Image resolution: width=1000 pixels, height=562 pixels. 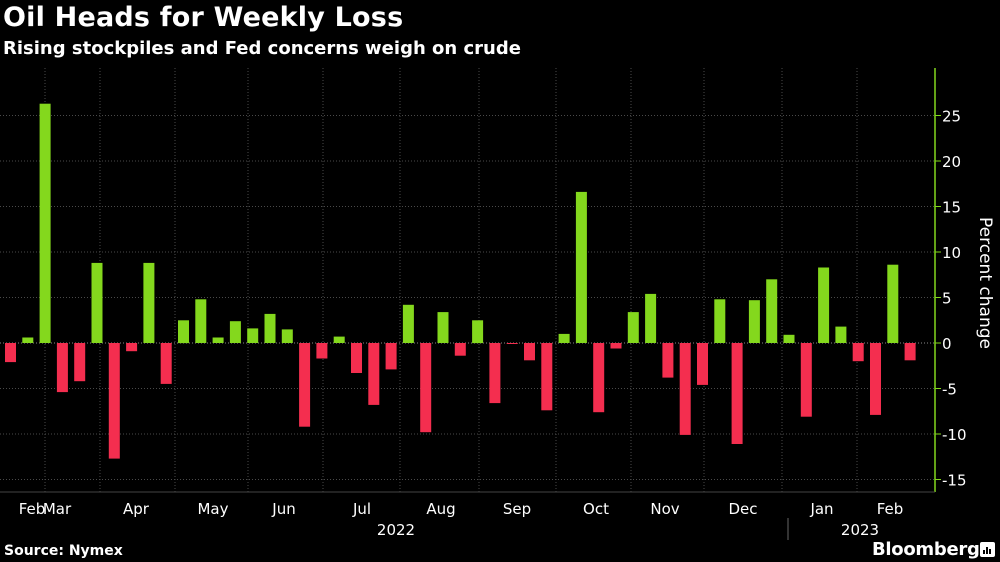 What do you see at coordinates (985, 283) in the screenshot?
I see `y-axis-label: Percent change` at bounding box center [985, 283].